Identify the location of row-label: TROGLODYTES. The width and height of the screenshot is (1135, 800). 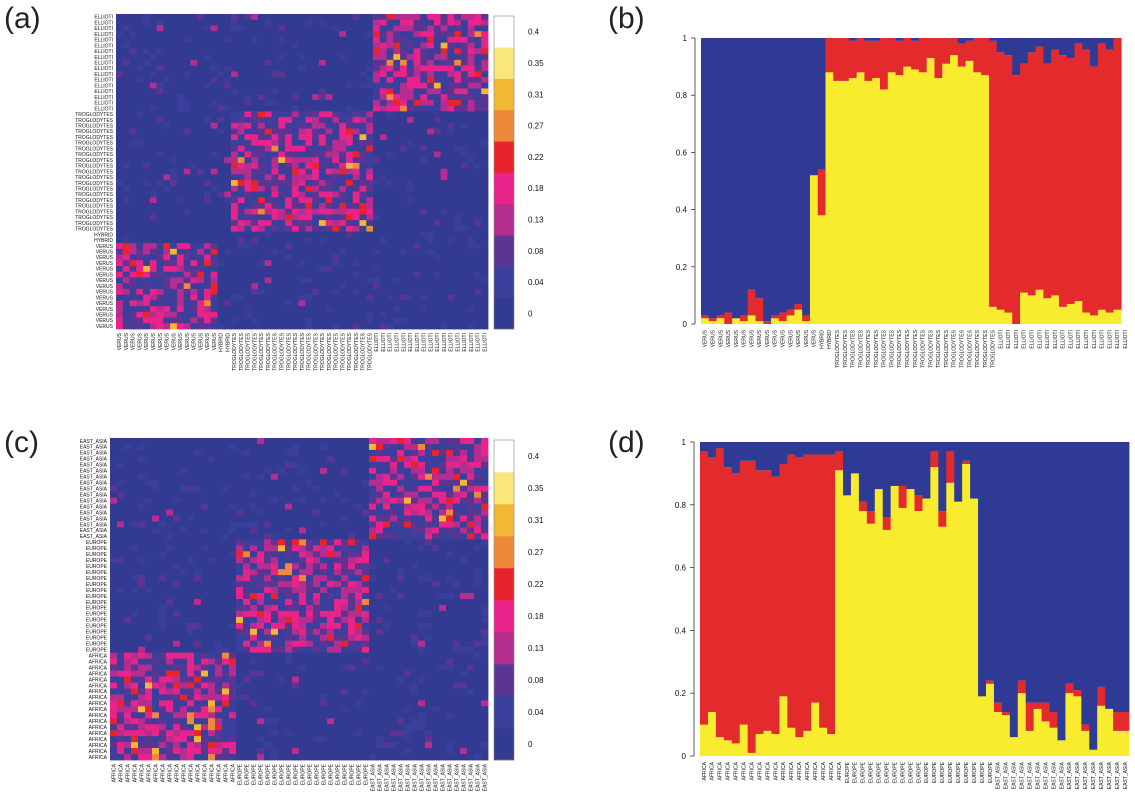
(94, 132).